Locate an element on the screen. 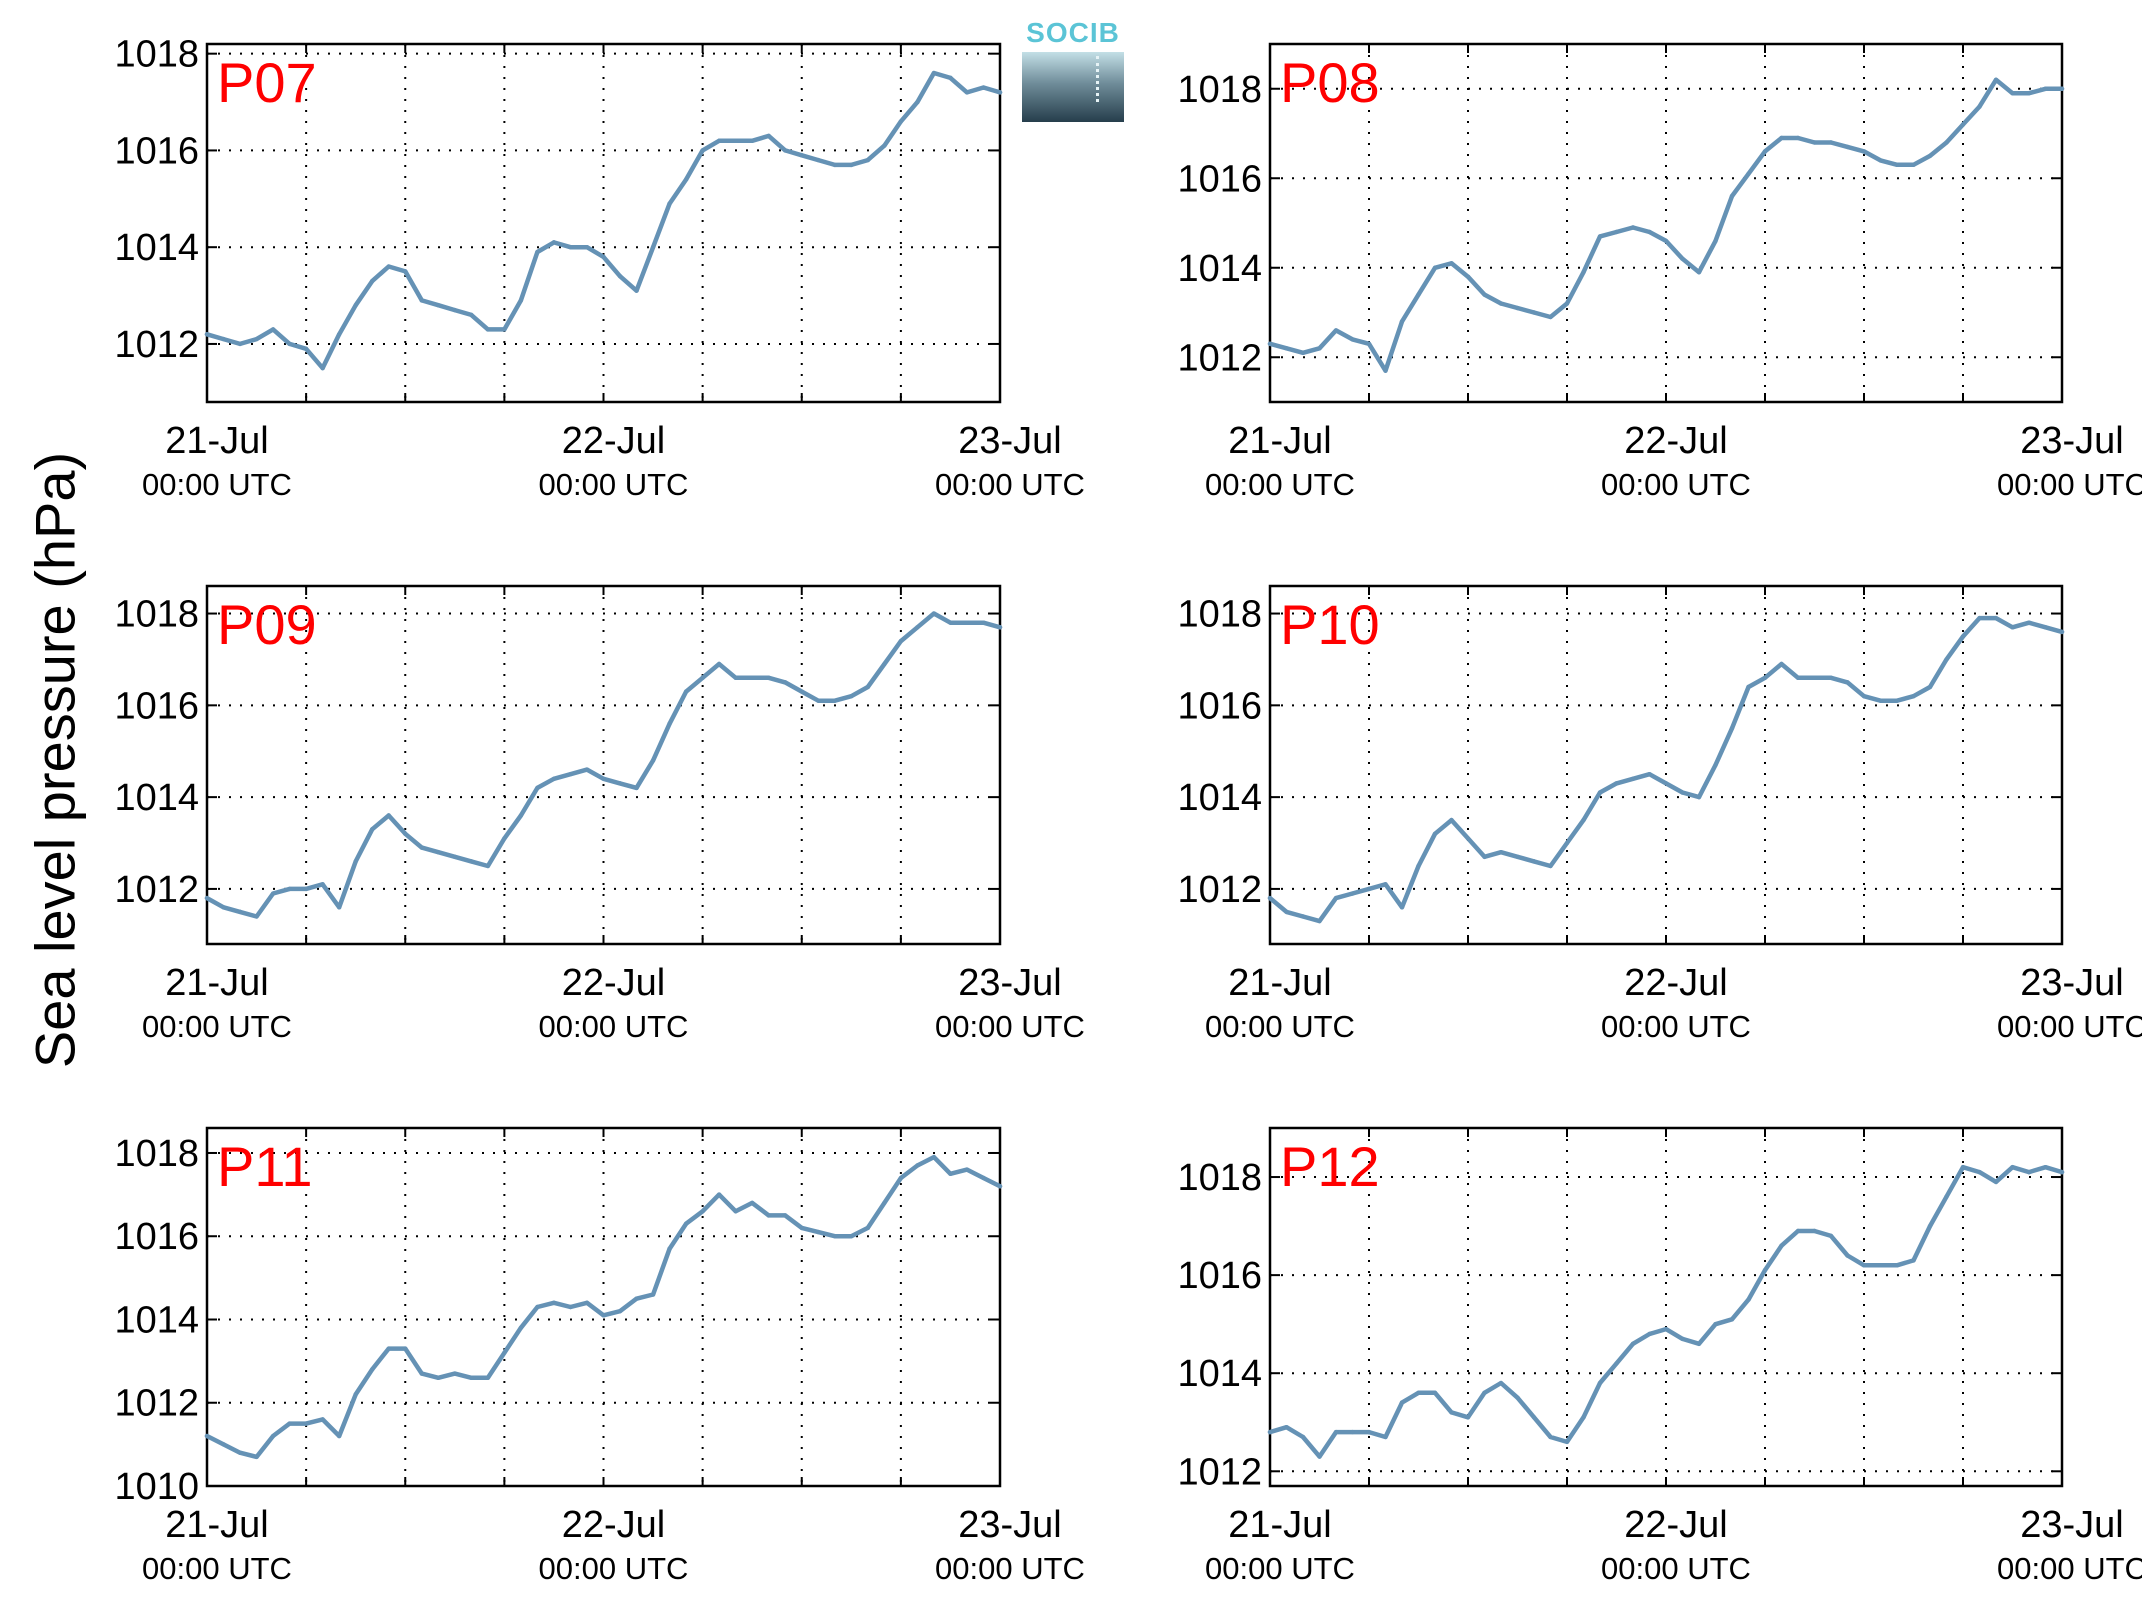 The image size is (2142, 1608). y-axis-label-container: Sea level pressure (hPa) is located at coordinates (55, 804).